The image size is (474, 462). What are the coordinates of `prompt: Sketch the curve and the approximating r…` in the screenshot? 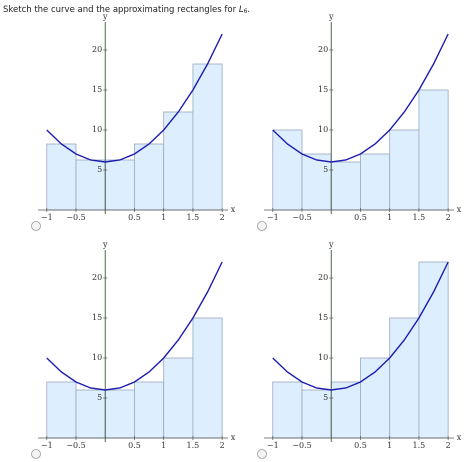 It's located at (126, 10).